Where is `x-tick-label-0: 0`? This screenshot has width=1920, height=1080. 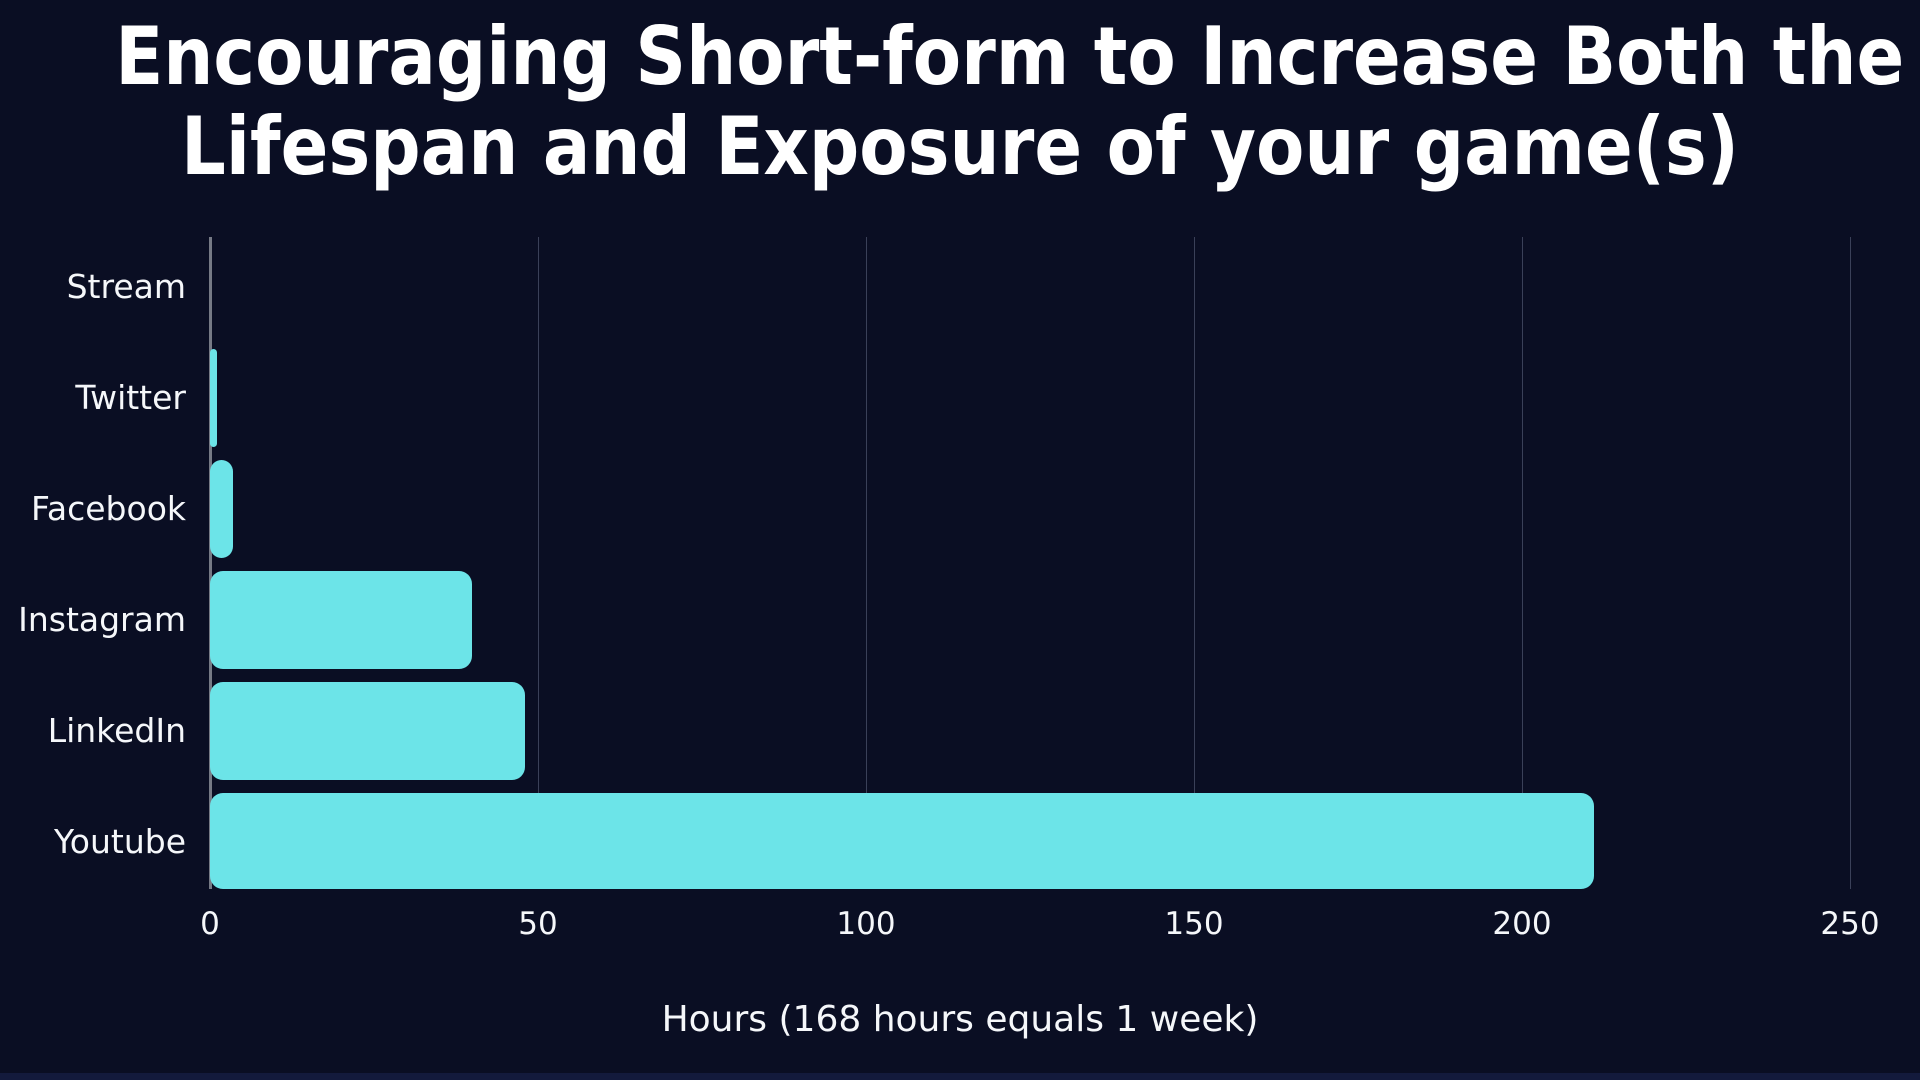 x-tick-label-0: 0 is located at coordinates (210, 924).